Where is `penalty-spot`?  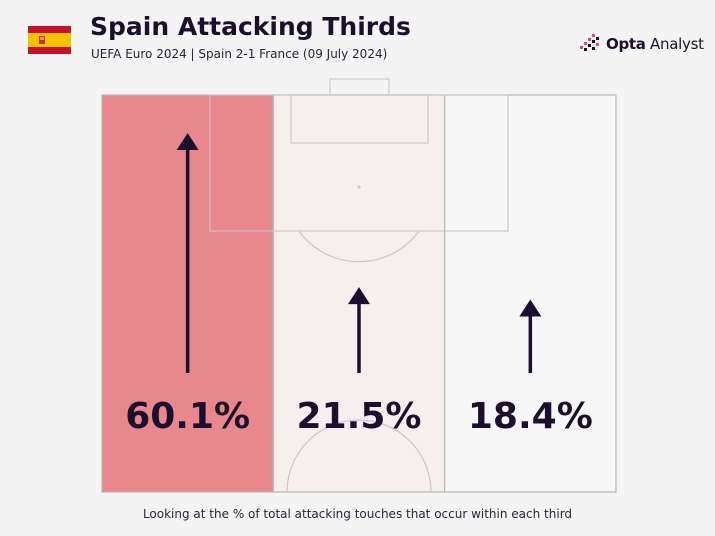
penalty-spot is located at coordinates (359, 187).